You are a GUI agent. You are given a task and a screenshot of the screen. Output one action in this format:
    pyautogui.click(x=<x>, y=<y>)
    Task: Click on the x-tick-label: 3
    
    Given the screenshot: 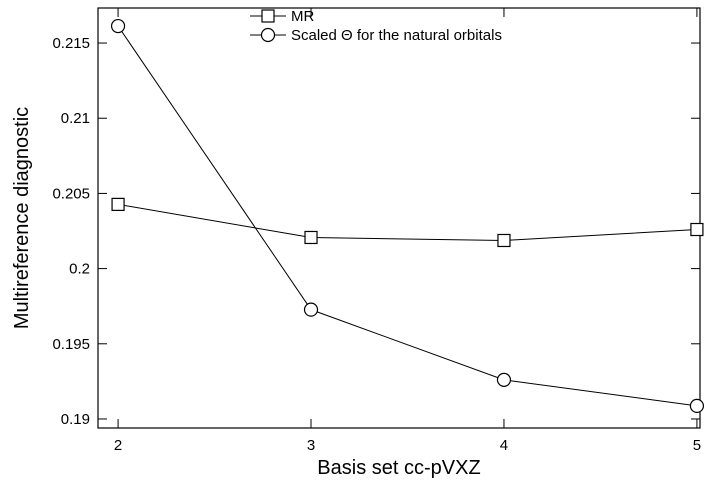 What is the action you would take?
    pyautogui.click(x=311, y=445)
    